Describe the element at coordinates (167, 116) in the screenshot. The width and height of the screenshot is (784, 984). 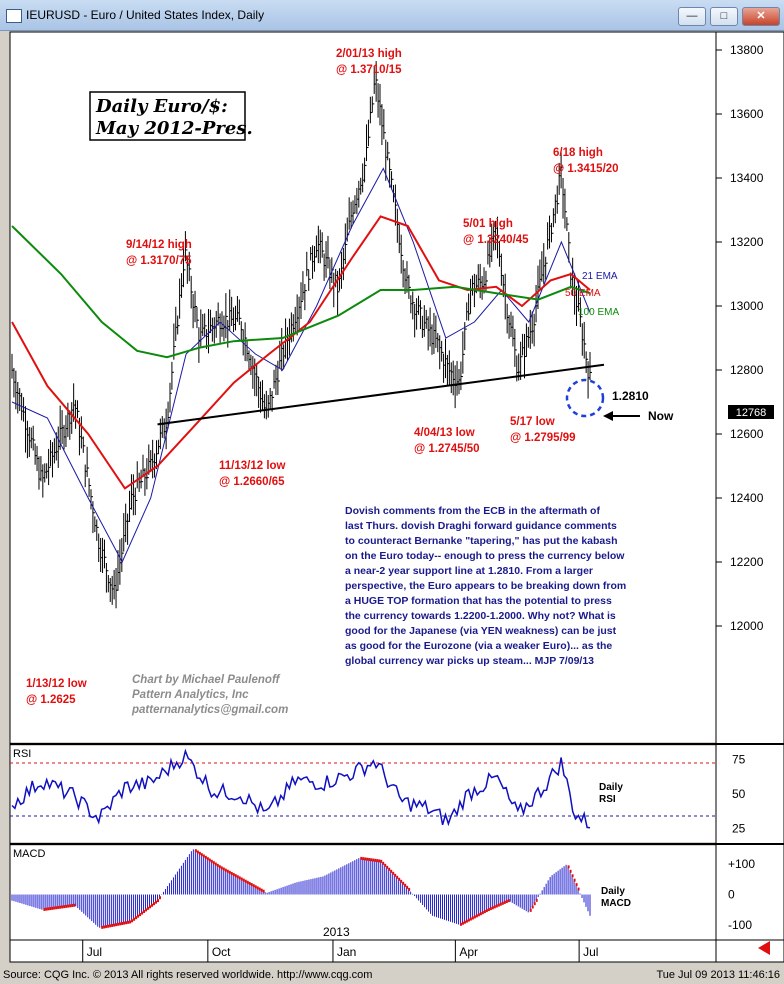
I see `title-box` at that location.